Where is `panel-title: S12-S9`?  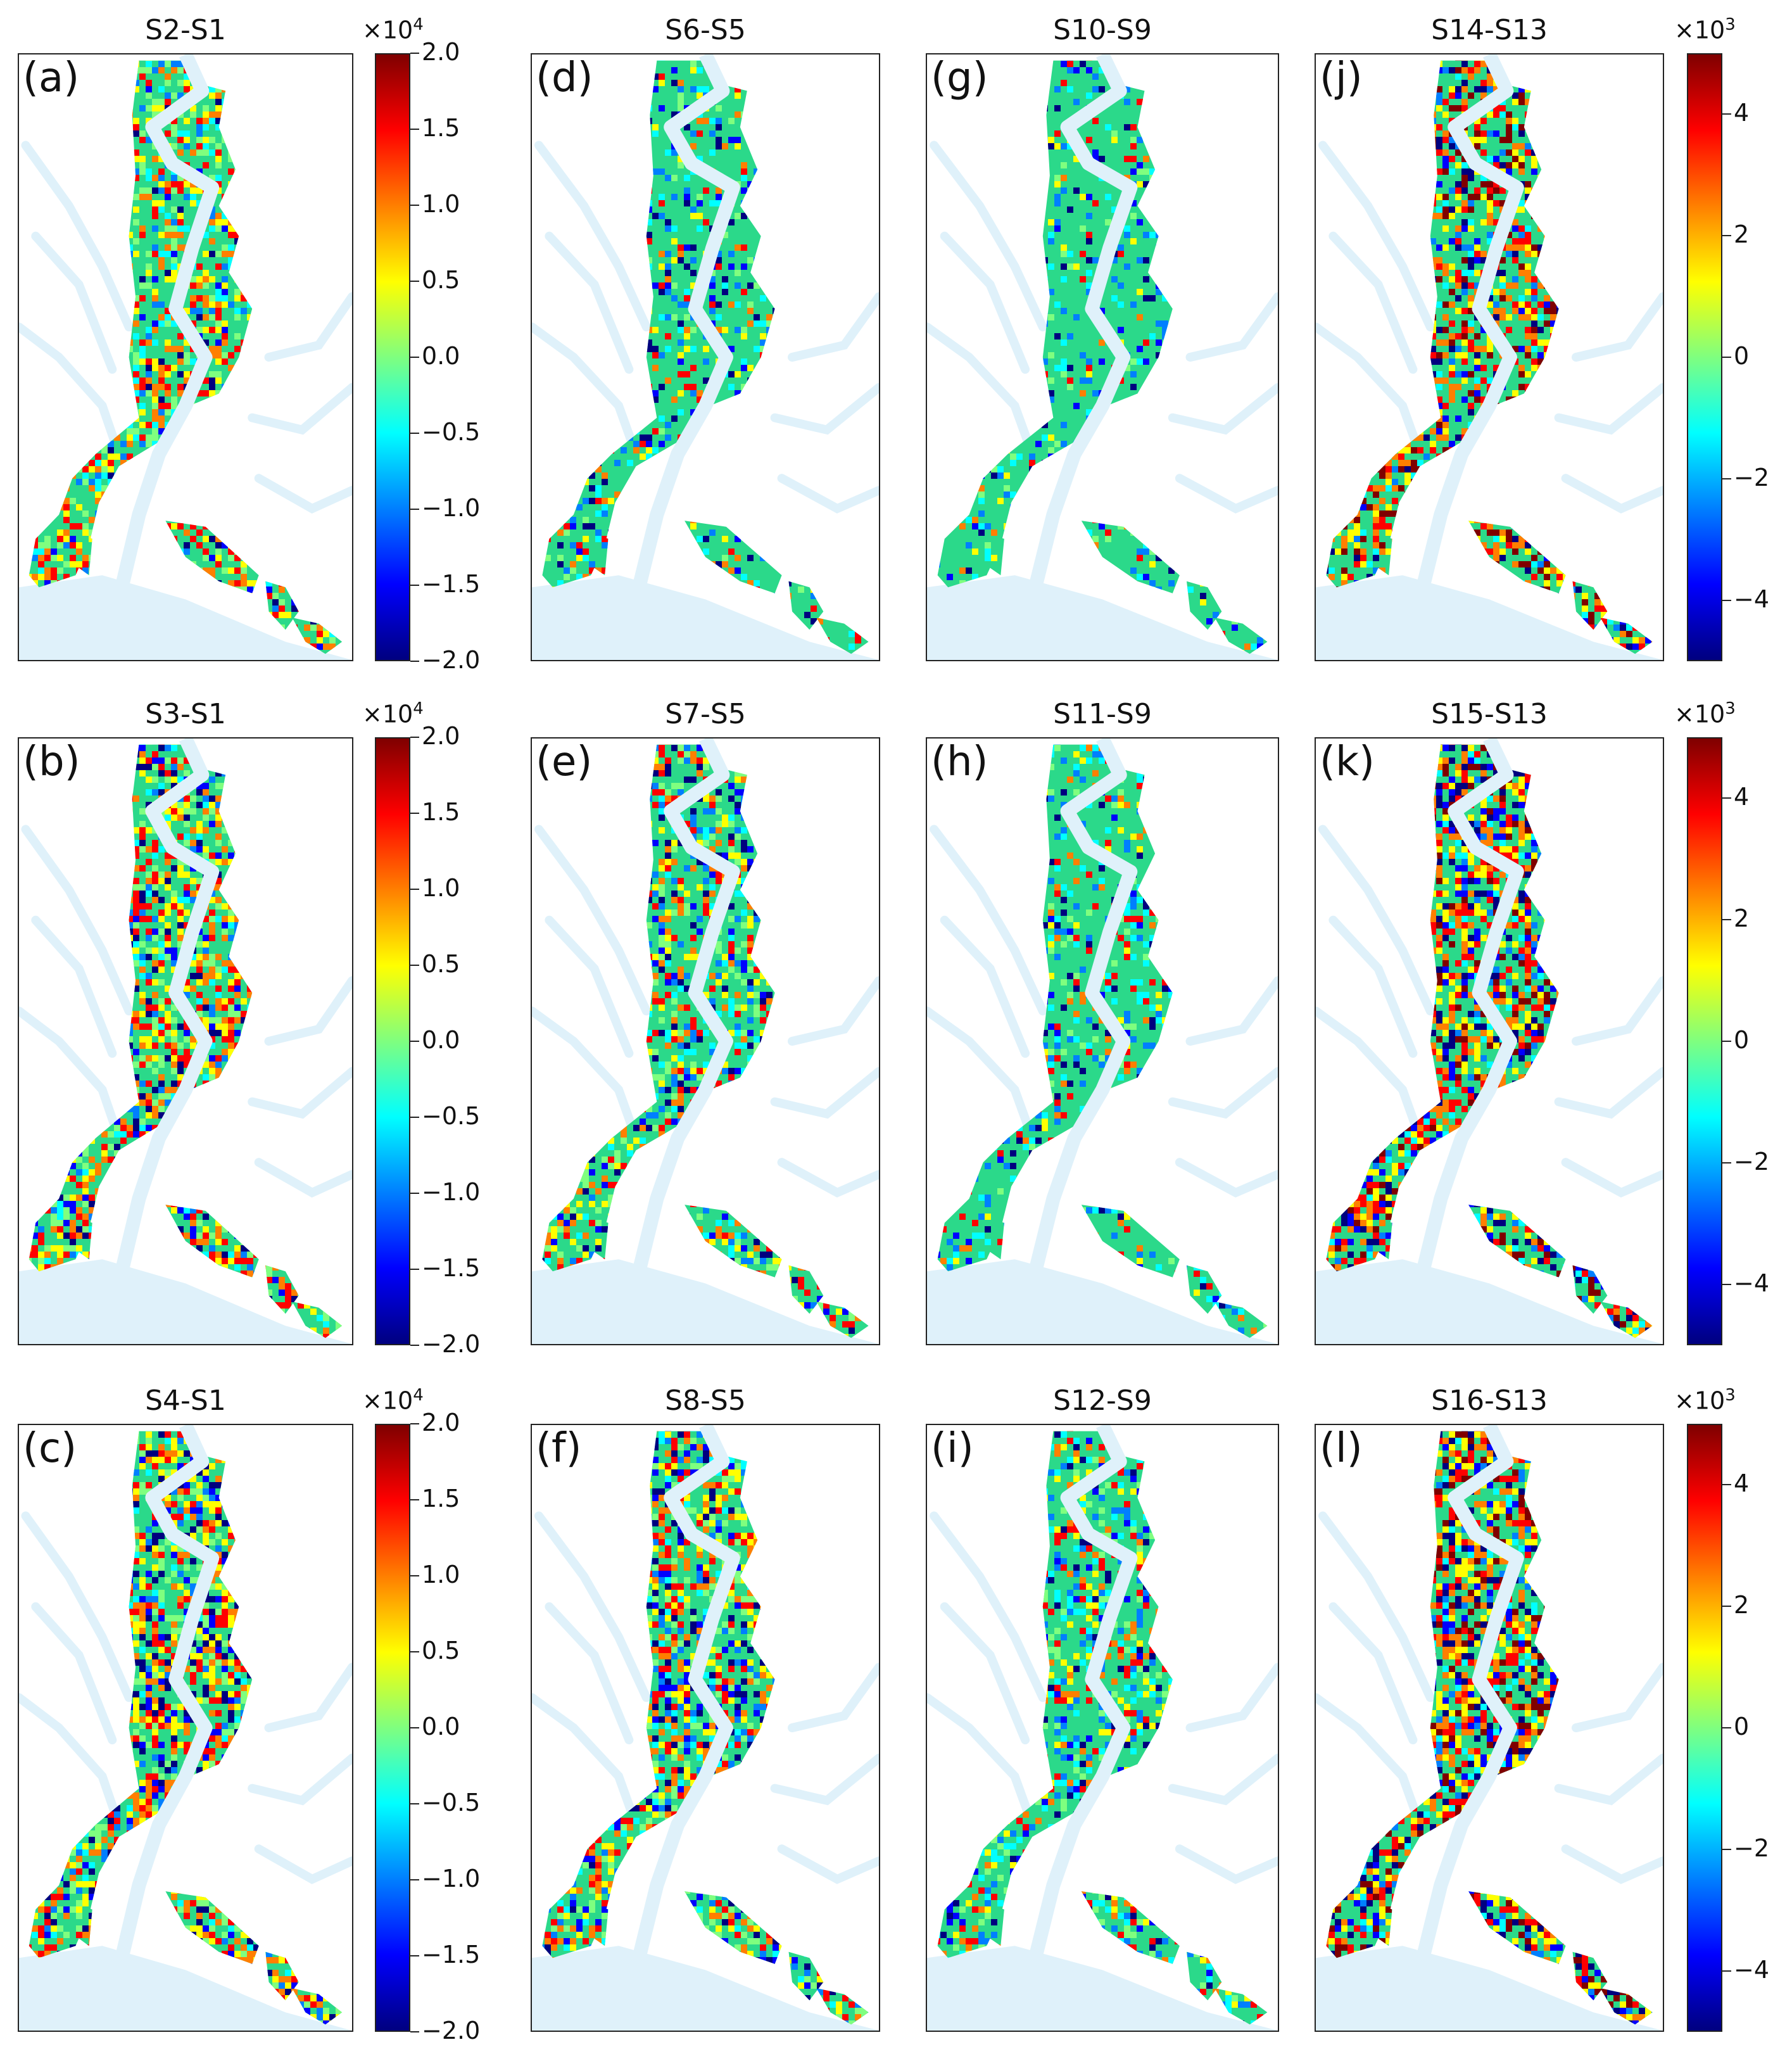
panel-title: S12-S9 is located at coordinates (1102, 1401).